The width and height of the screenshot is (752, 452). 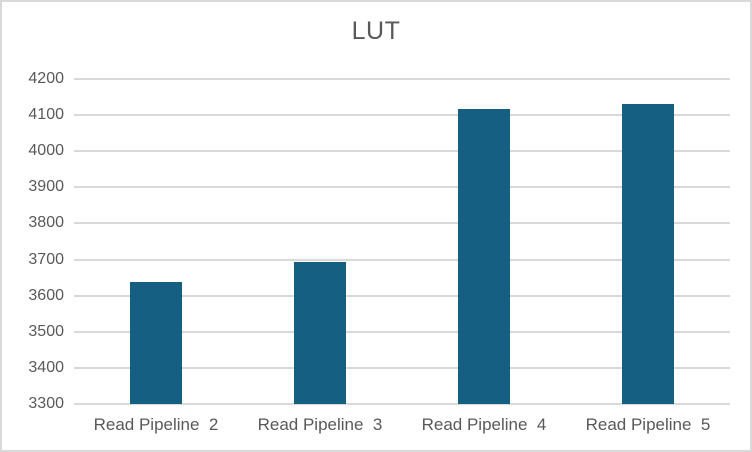 What do you see at coordinates (320, 424) in the screenshot?
I see `x-category-label: Read Pipeline 3` at bounding box center [320, 424].